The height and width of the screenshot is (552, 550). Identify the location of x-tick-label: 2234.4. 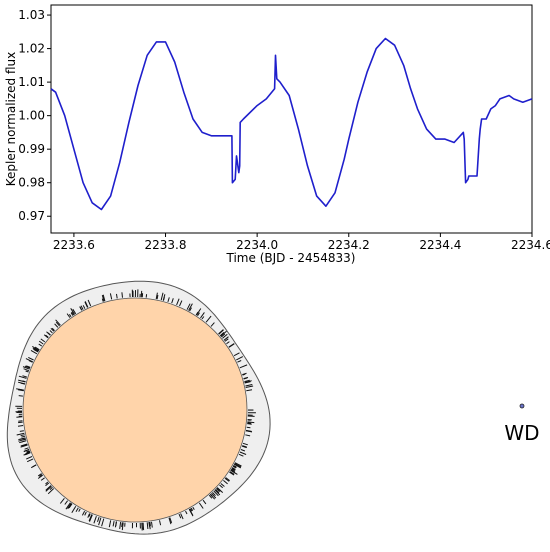
(440, 245).